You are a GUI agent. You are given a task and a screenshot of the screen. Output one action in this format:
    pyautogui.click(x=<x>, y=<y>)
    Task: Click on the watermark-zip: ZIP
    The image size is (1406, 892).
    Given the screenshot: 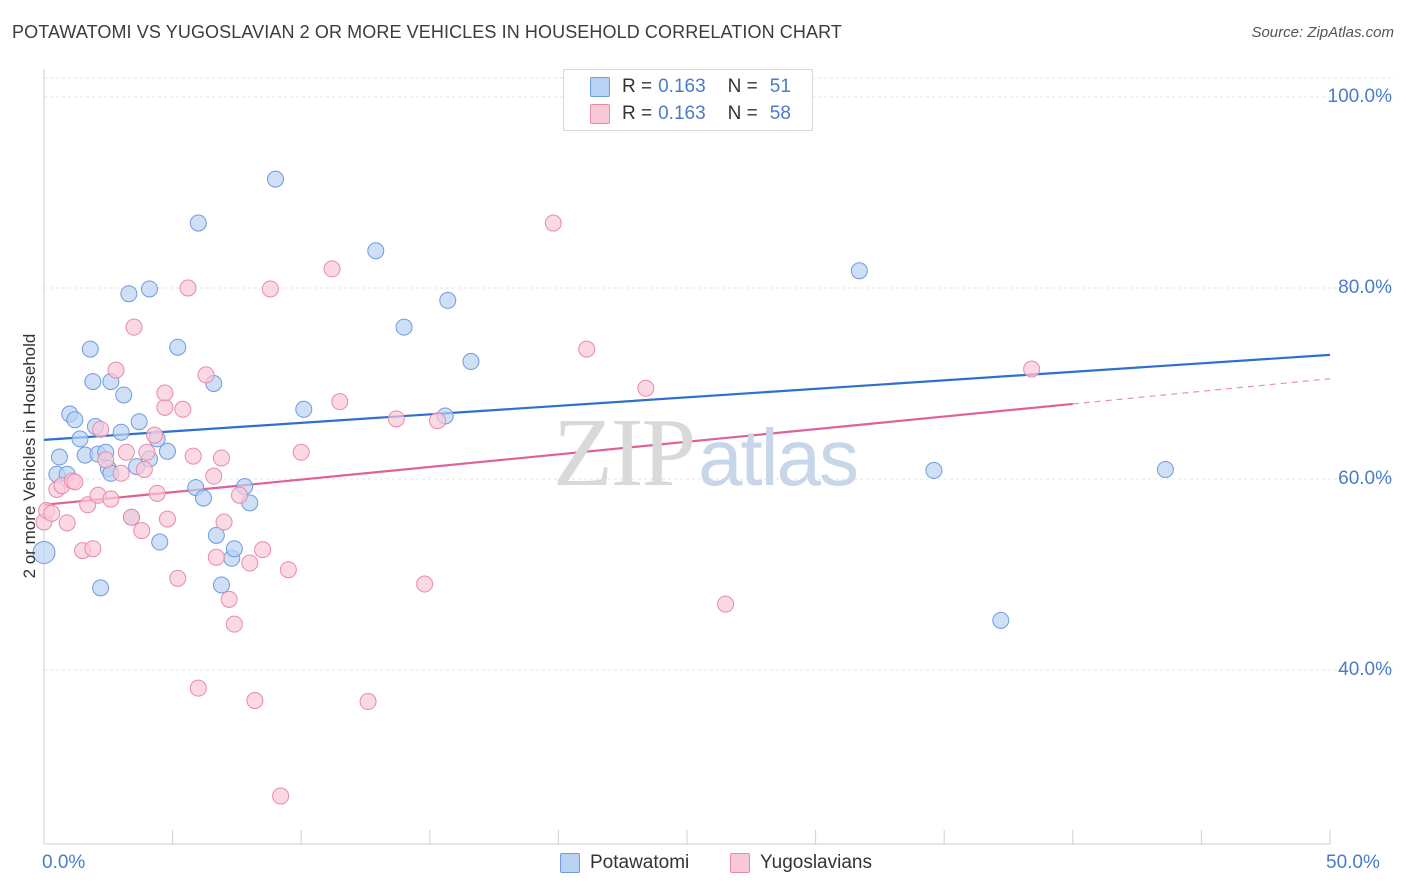 What is the action you would take?
    pyautogui.click(x=624, y=453)
    